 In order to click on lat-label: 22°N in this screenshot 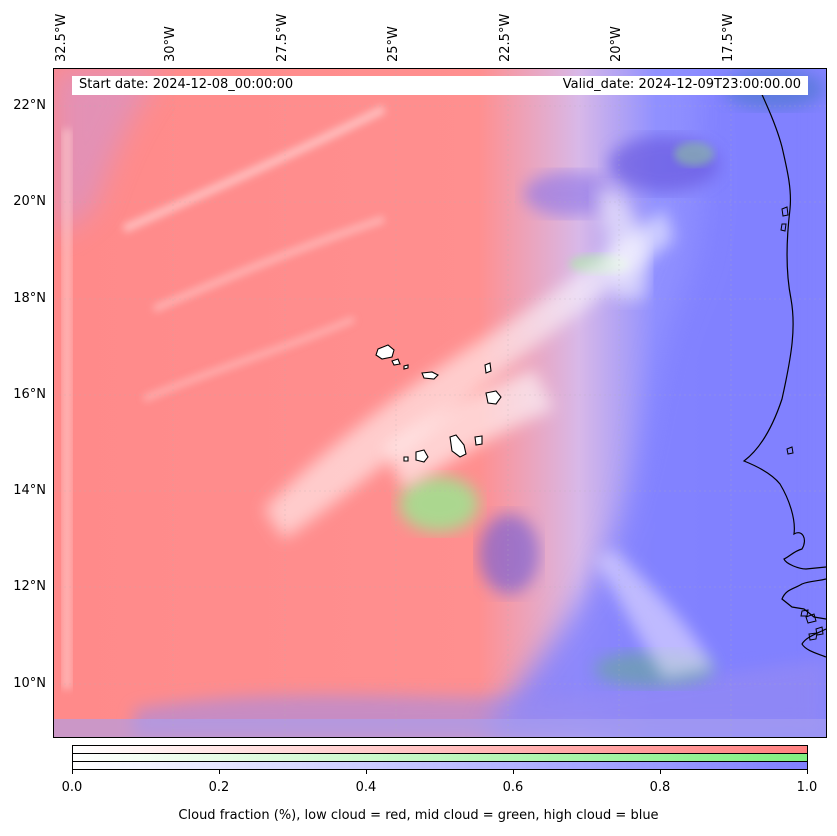, I will do `click(29, 105)`.